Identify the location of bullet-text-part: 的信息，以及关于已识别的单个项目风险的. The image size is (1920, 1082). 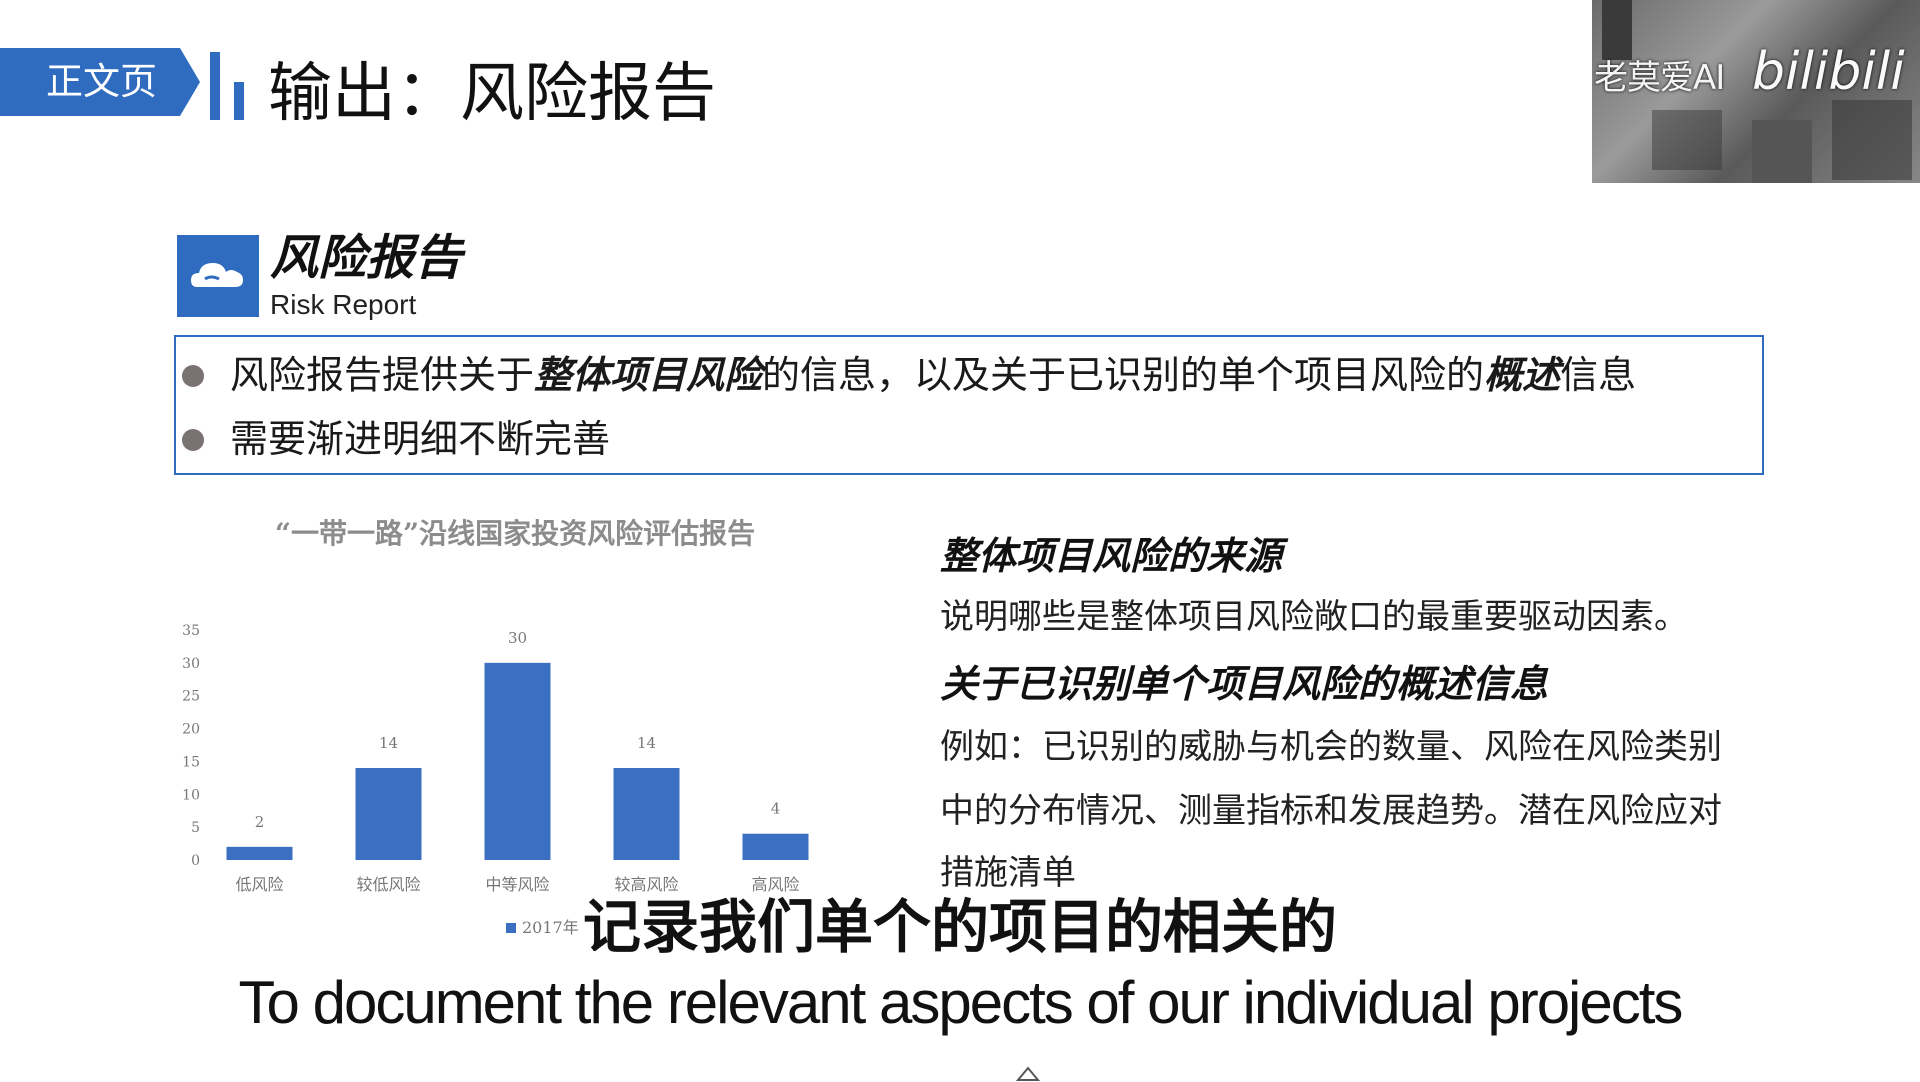
(1123, 375).